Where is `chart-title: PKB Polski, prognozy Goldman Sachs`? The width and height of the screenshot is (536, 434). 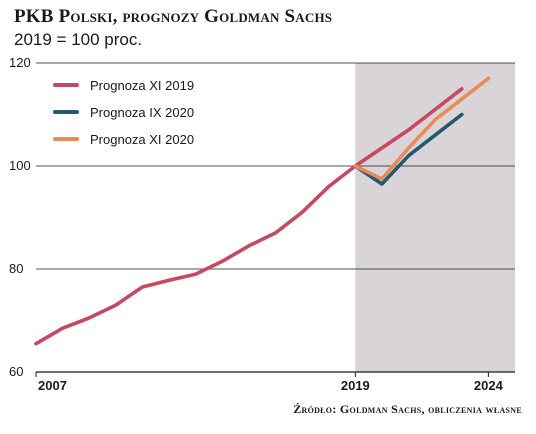
chart-title: PKB Polski, prognozy Goldman Sachs is located at coordinates (173, 16).